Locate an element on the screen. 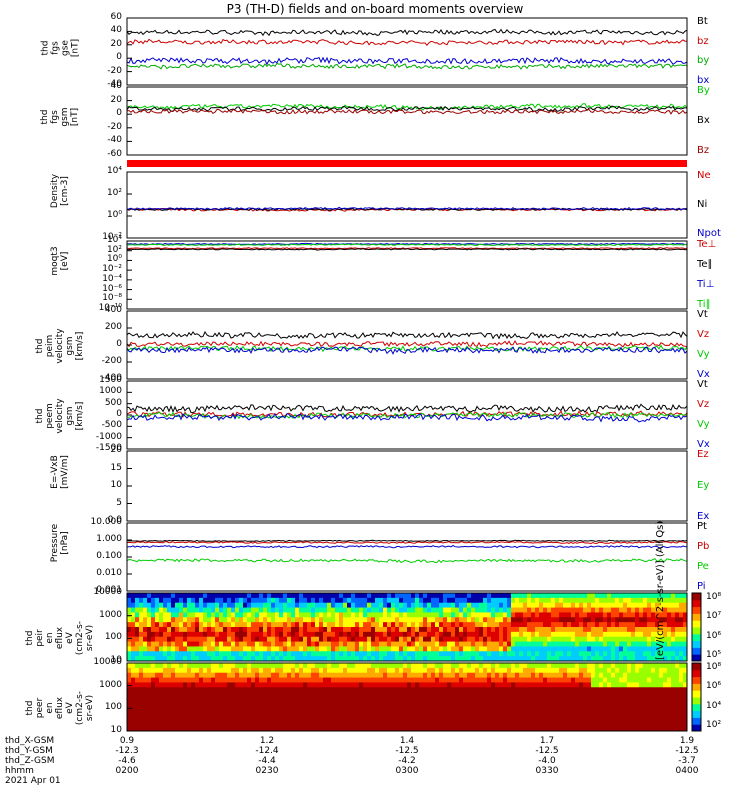 Image resolution: width=750 pixels, height=800 pixels. y-tick-label: 0 is located at coordinates (119, 344).